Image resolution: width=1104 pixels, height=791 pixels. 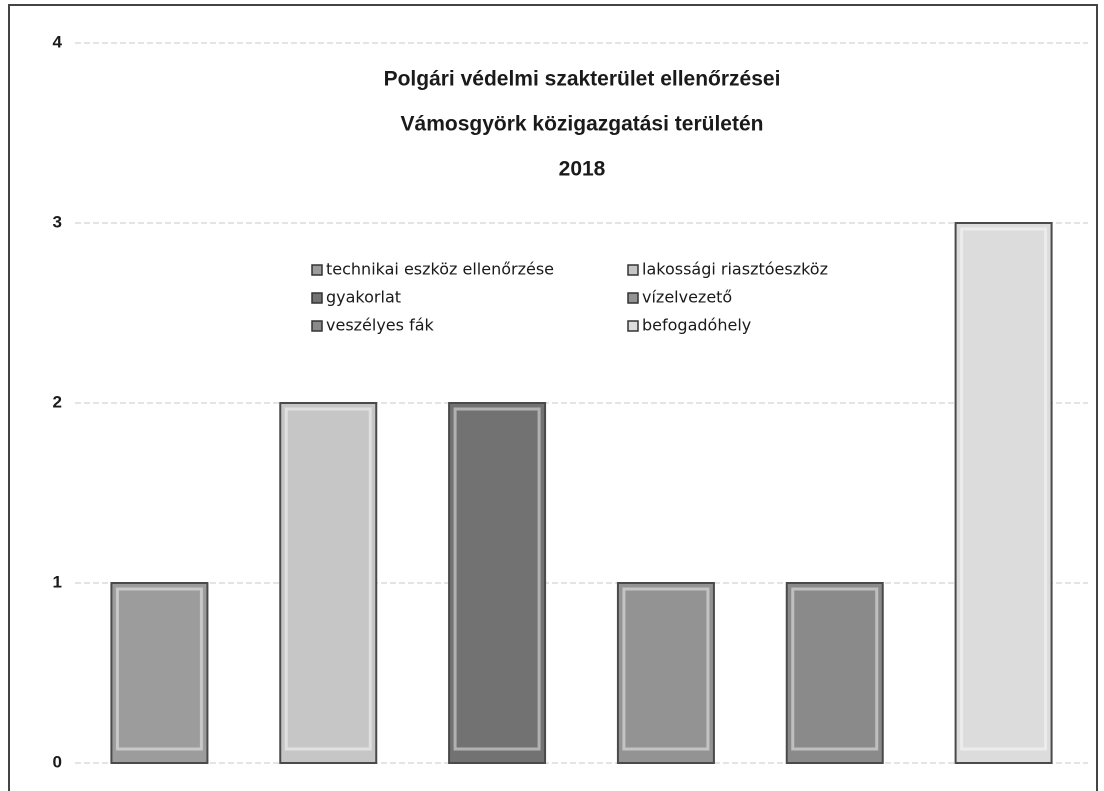 What do you see at coordinates (57, 761) in the screenshot?
I see `y-tick-label: 0` at bounding box center [57, 761].